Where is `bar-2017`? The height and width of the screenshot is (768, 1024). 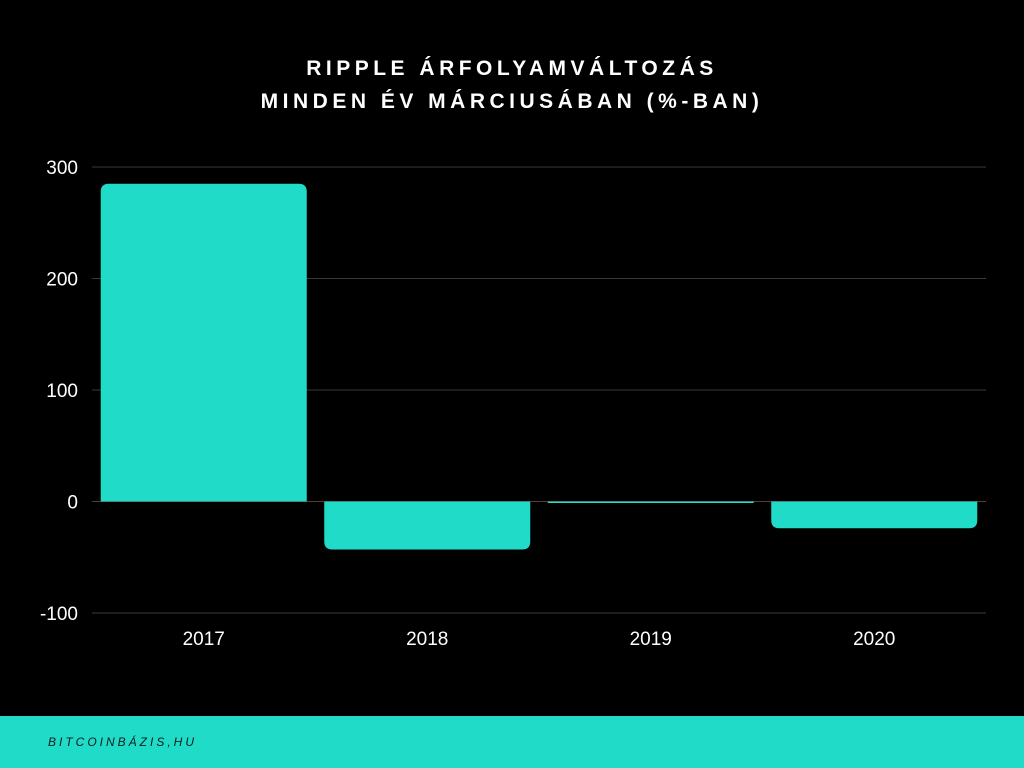
bar-2017 is located at coordinates (203, 342).